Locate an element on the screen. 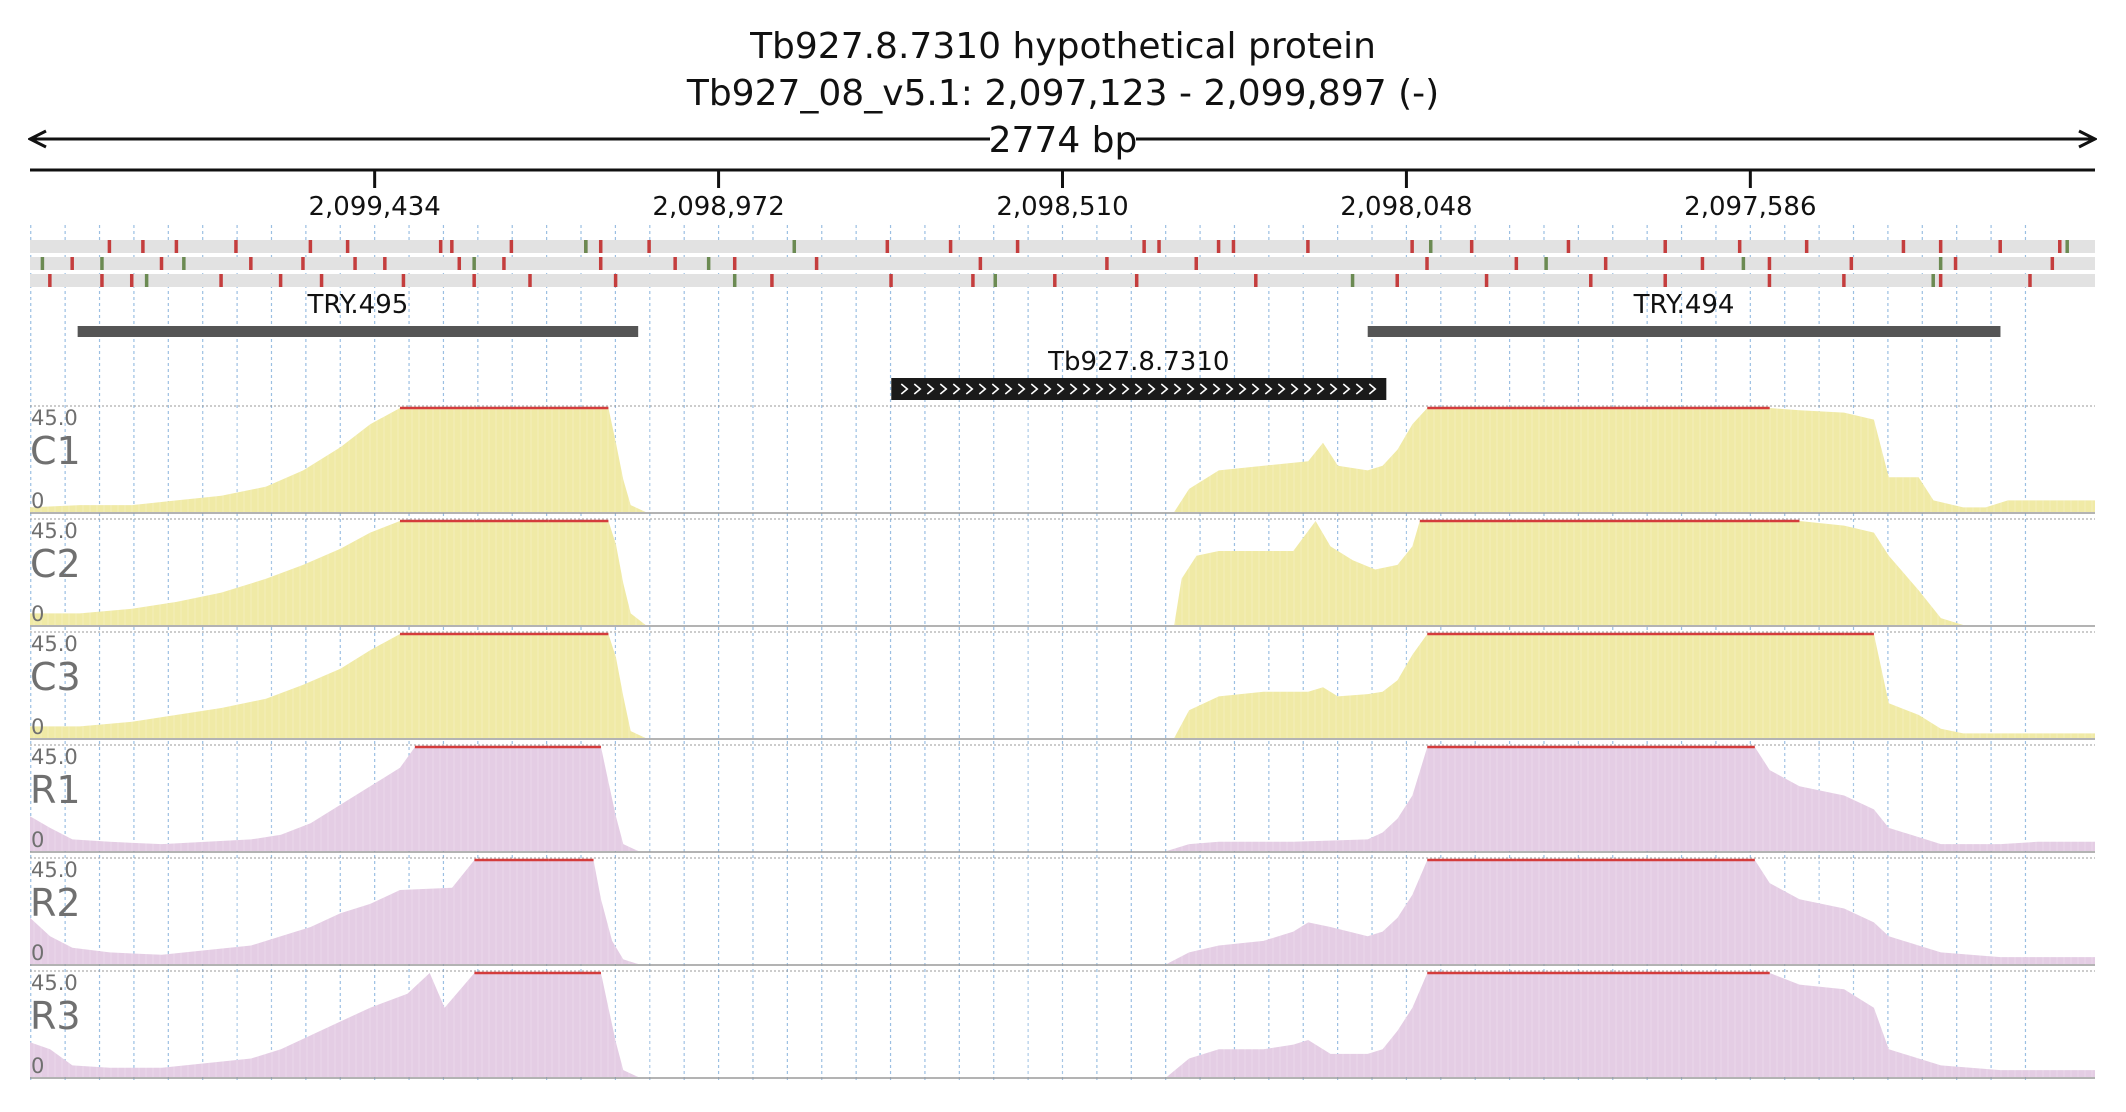 The width and height of the screenshot is (2126, 1112). track-r1: 45.0 0 R1 is located at coordinates (1062, 798).